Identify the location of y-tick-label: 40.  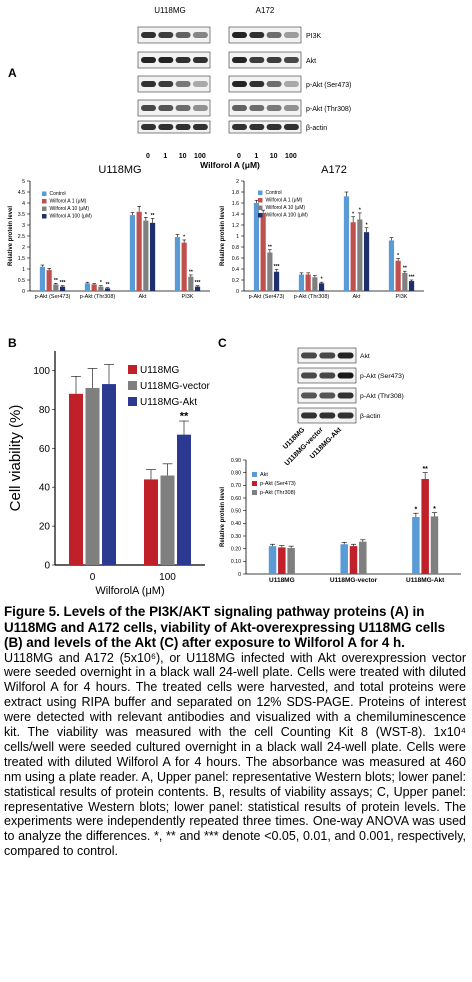
(45, 488).